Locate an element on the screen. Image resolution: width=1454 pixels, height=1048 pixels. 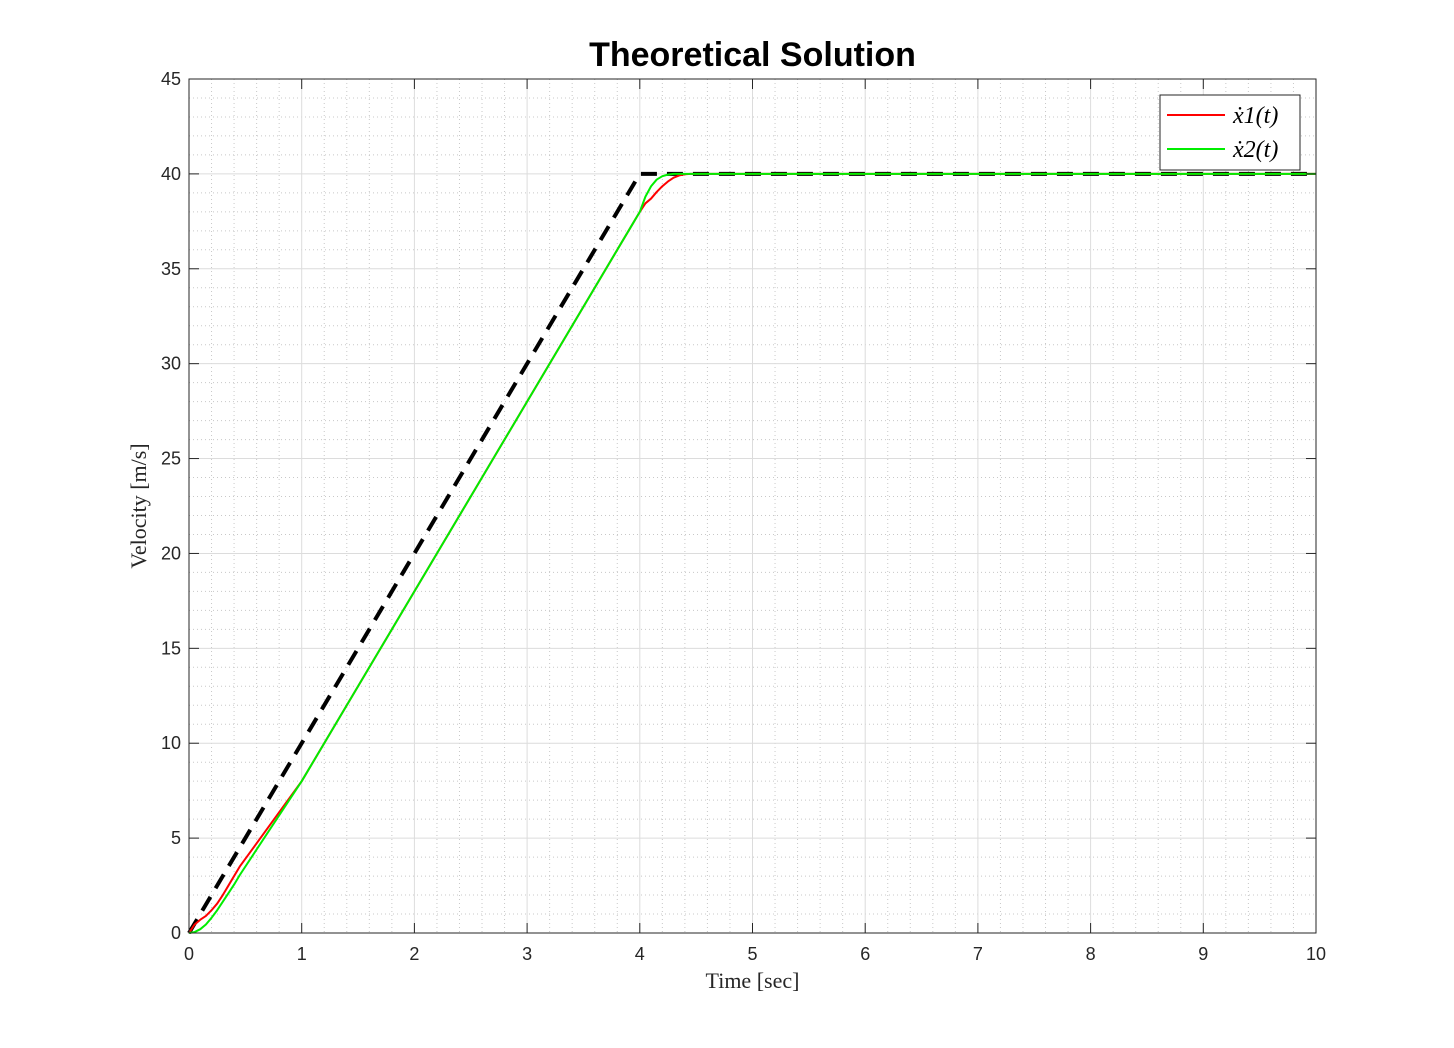
x-tick-label: 4 is located at coordinates (640, 954).